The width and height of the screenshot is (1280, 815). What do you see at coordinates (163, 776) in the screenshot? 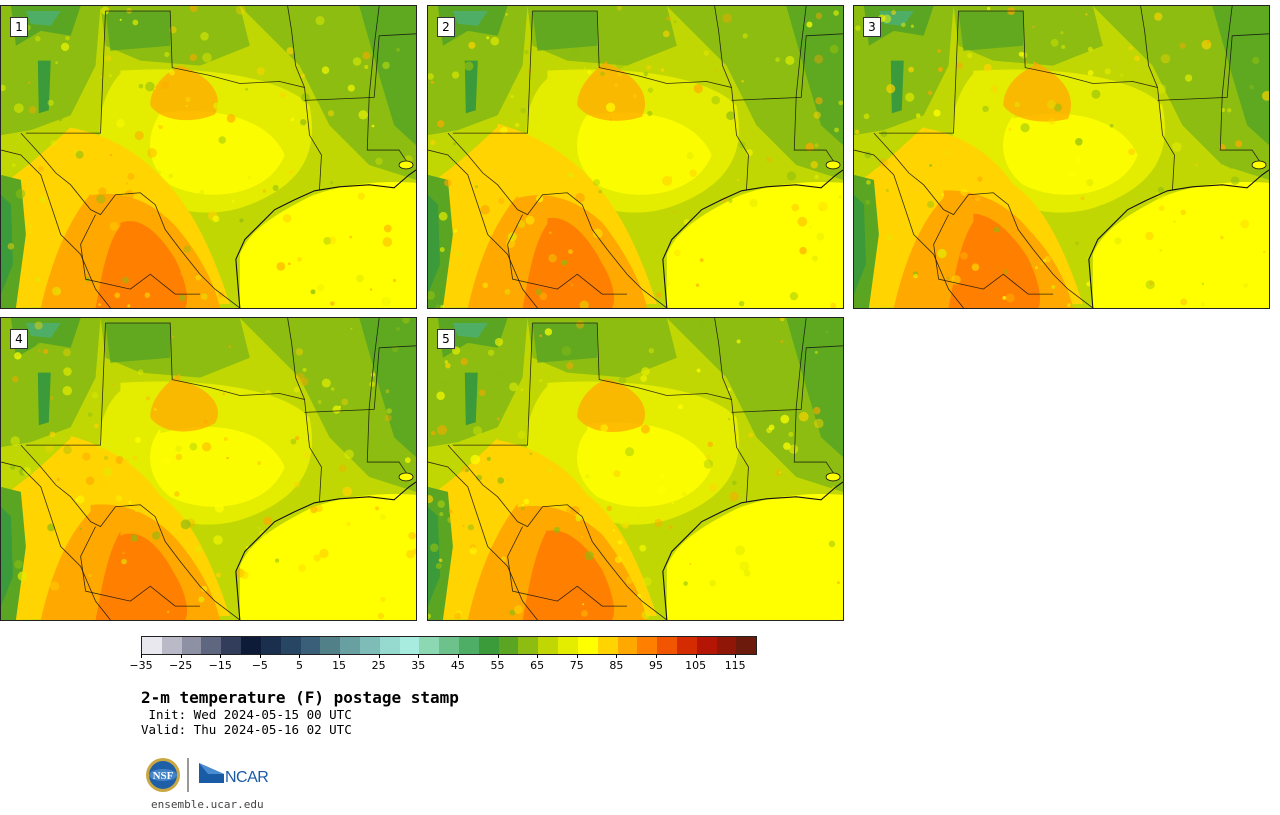
I see `svg-text: NSF` at bounding box center [163, 776].